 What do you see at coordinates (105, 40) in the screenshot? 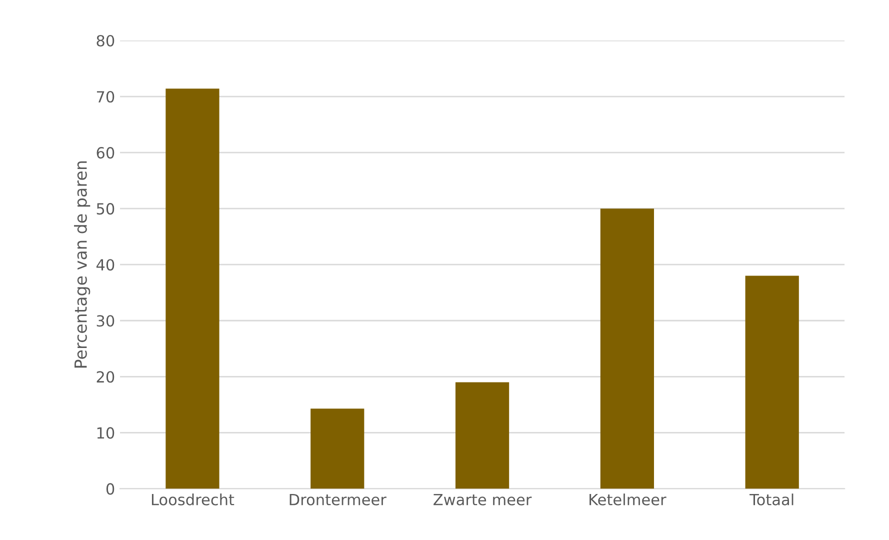
I see `y-tick-label: 80` at bounding box center [105, 40].